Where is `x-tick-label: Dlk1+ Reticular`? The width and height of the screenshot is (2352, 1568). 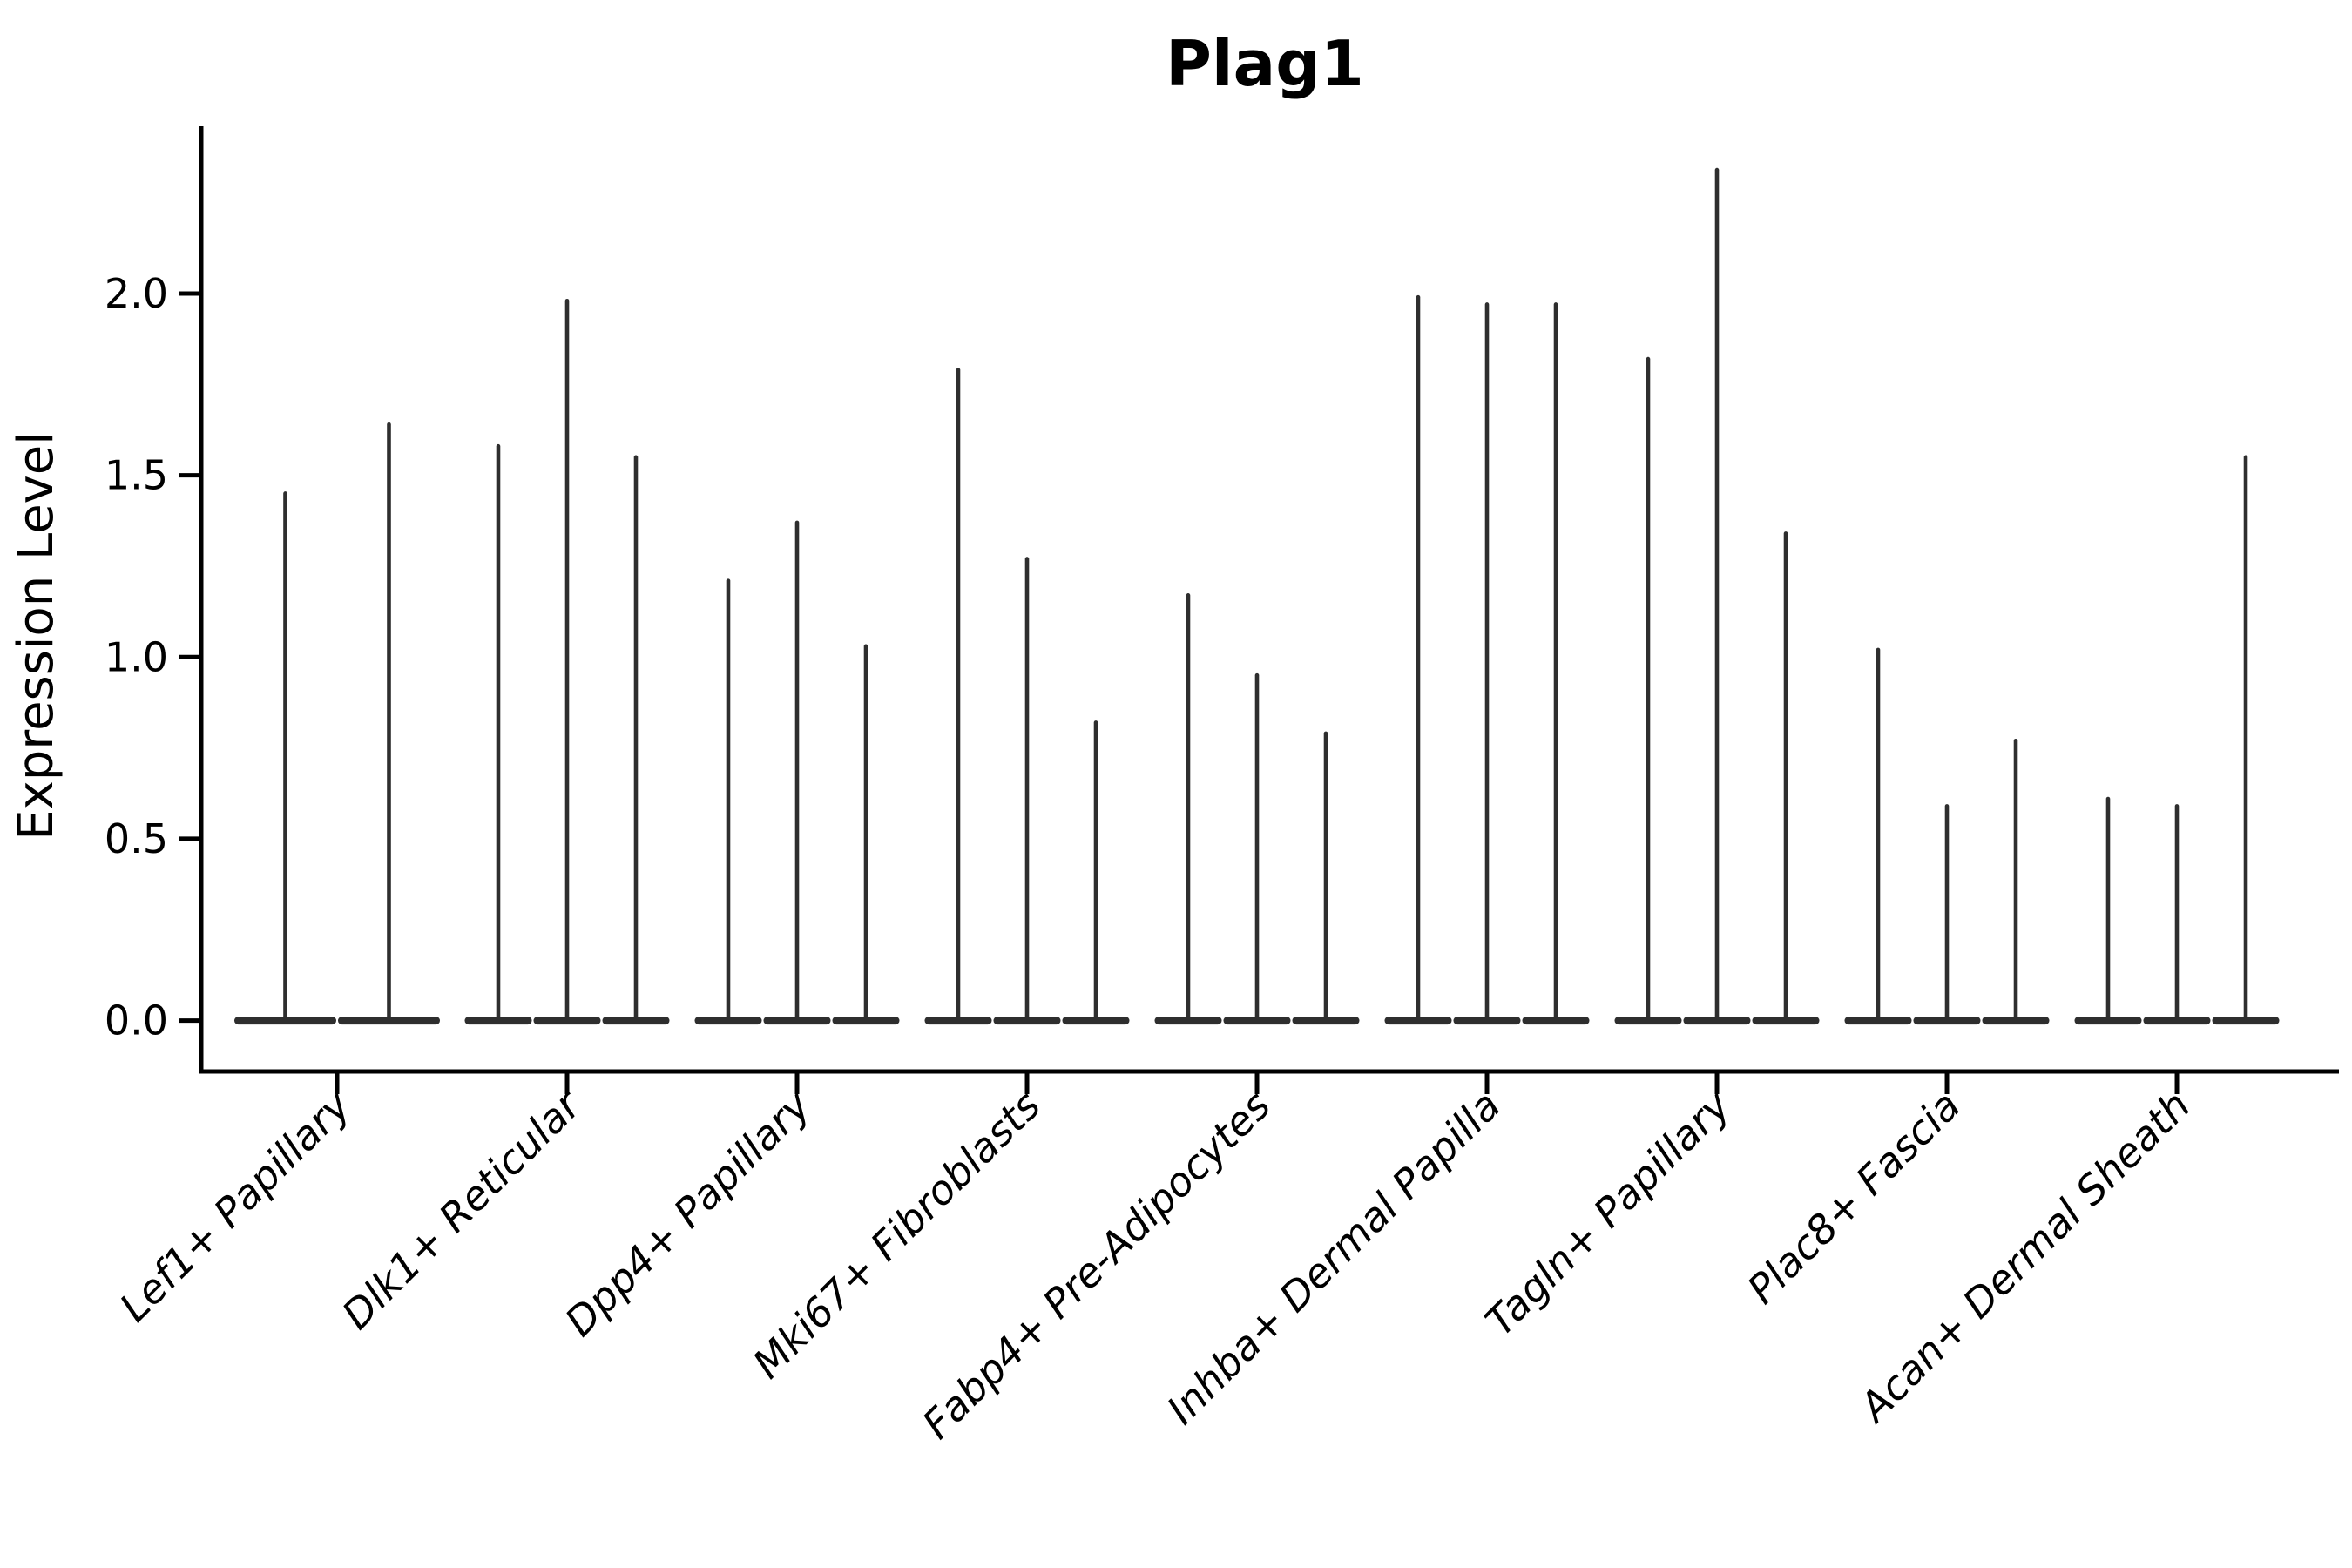 x-tick-label: Dlk1+ Reticular is located at coordinates (462, 1208).